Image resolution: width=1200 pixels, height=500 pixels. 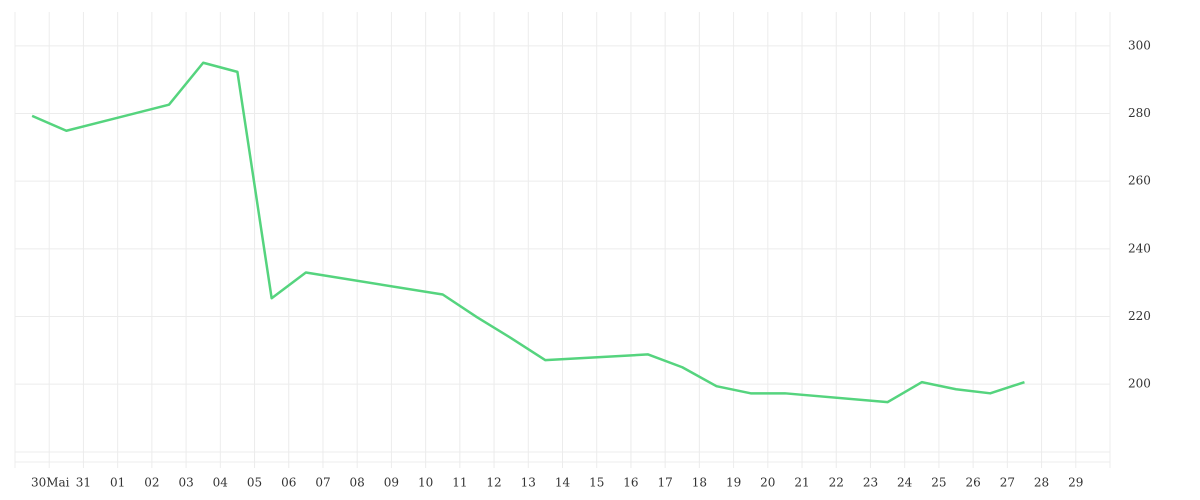 I want to click on y-tick-label: 200, so click(x=1139, y=384).